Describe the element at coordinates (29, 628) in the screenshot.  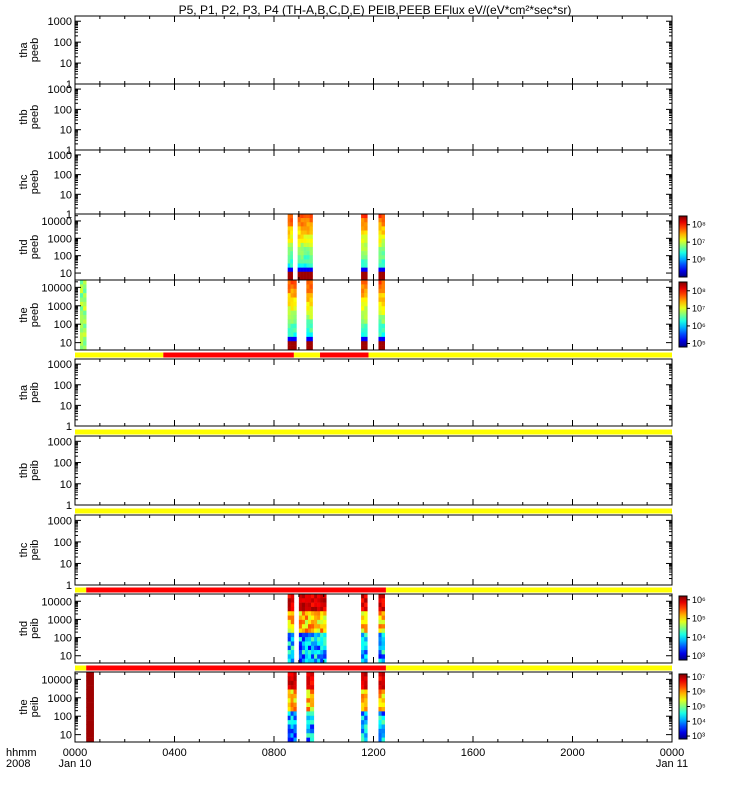
I see `panel-ylabel: thdpeib` at that location.